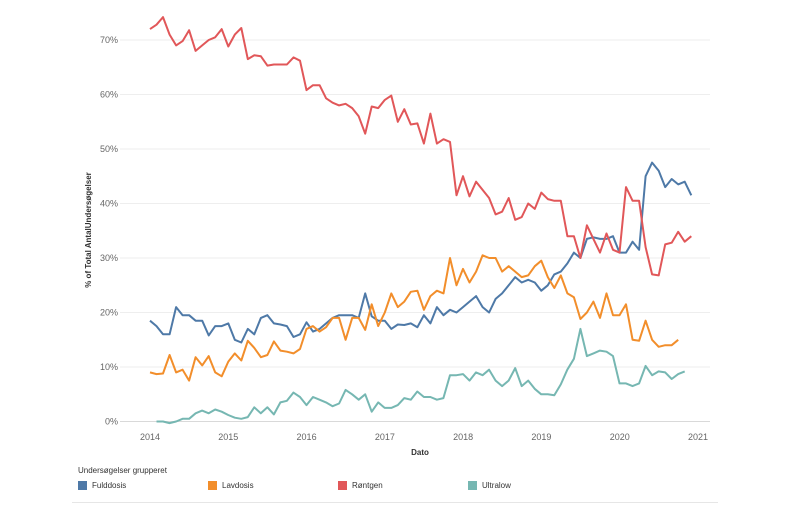 This screenshot has width=786, height=511. I want to click on legend-label: Lavdosis, so click(238, 485).